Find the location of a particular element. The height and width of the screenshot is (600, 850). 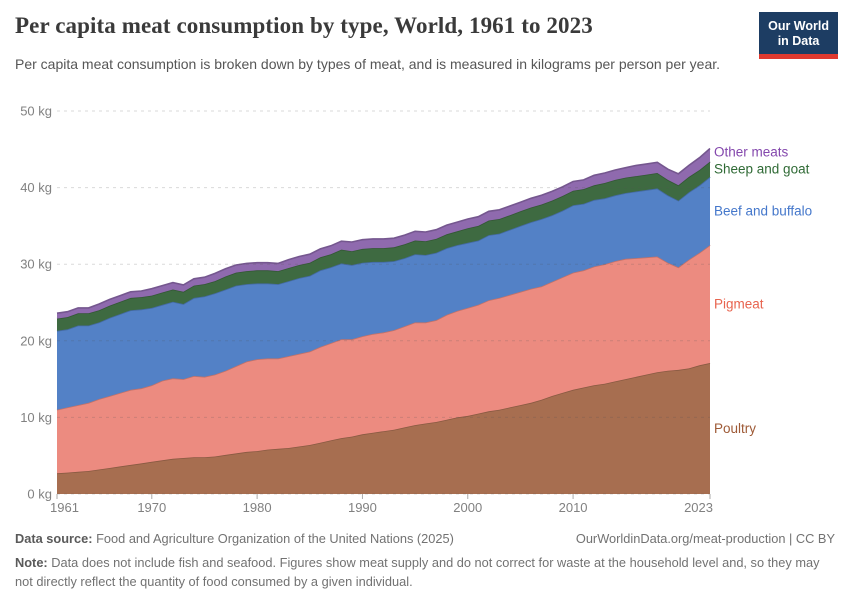

x-axis-label-1980: 1980 is located at coordinates (257, 507).